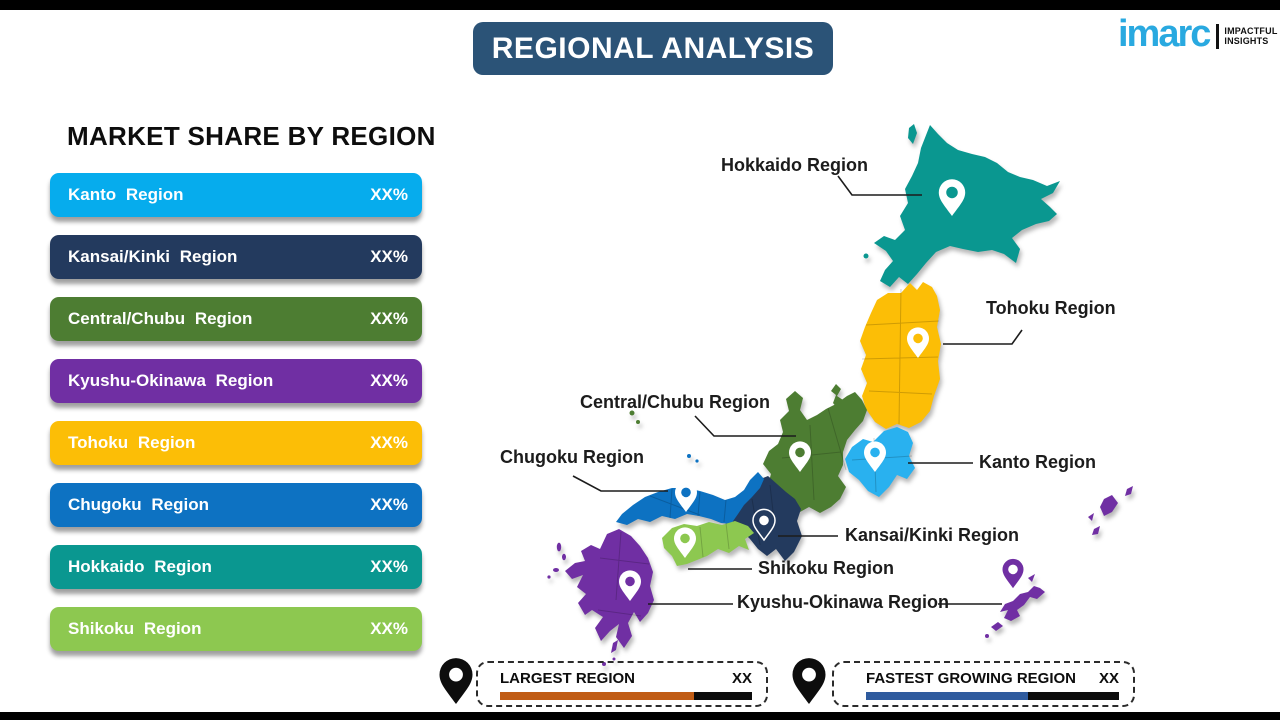 Image resolution: width=1280 pixels, height=720 pixels. What do you see at coordinates (572, 457) in the screenshot?
I see `map-label-chugoku: Chugoku Region` at bounding box center [572, 457].